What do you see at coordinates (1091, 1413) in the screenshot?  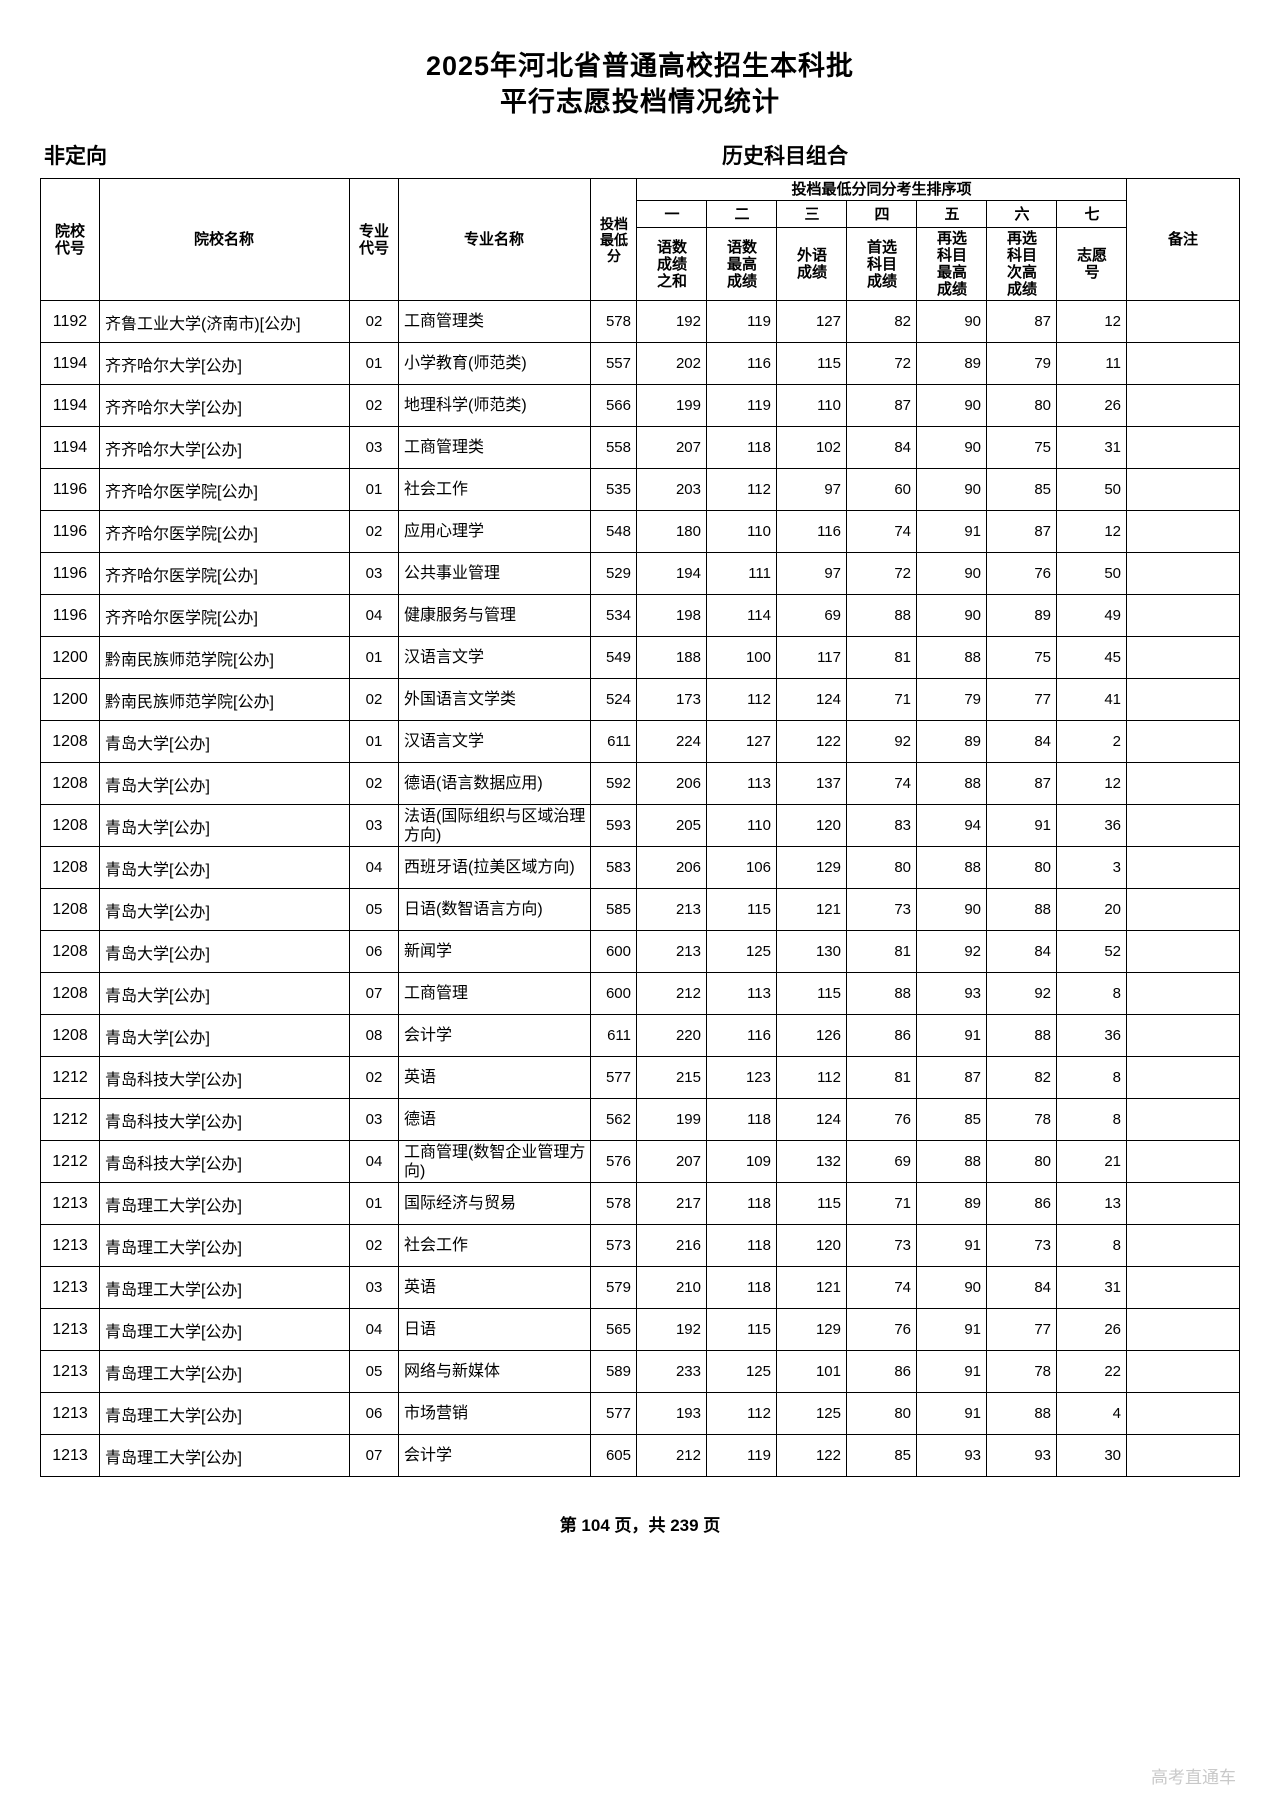 I see `cell-wish-number: 4` at bounding box center [1091, 1413].